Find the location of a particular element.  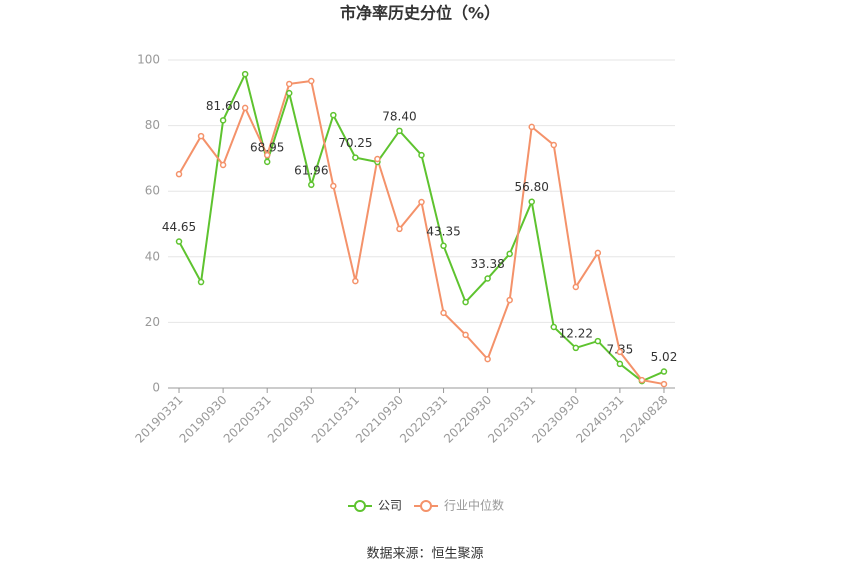

data-label: 61.96 is located at coordinates (311, 170).